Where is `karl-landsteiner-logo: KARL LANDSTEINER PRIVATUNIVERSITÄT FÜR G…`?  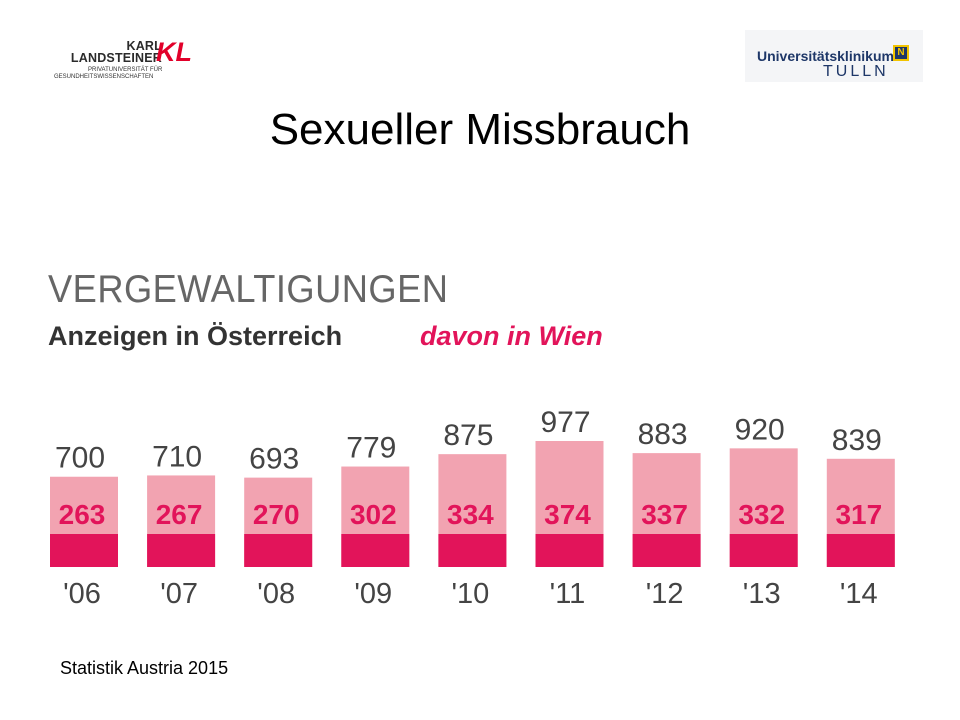 karl-landsteiner-logo: KARL LANDSTEINER PRIVATUNIVERSITÄT FÜR G… is located at coordinates (125, 61).